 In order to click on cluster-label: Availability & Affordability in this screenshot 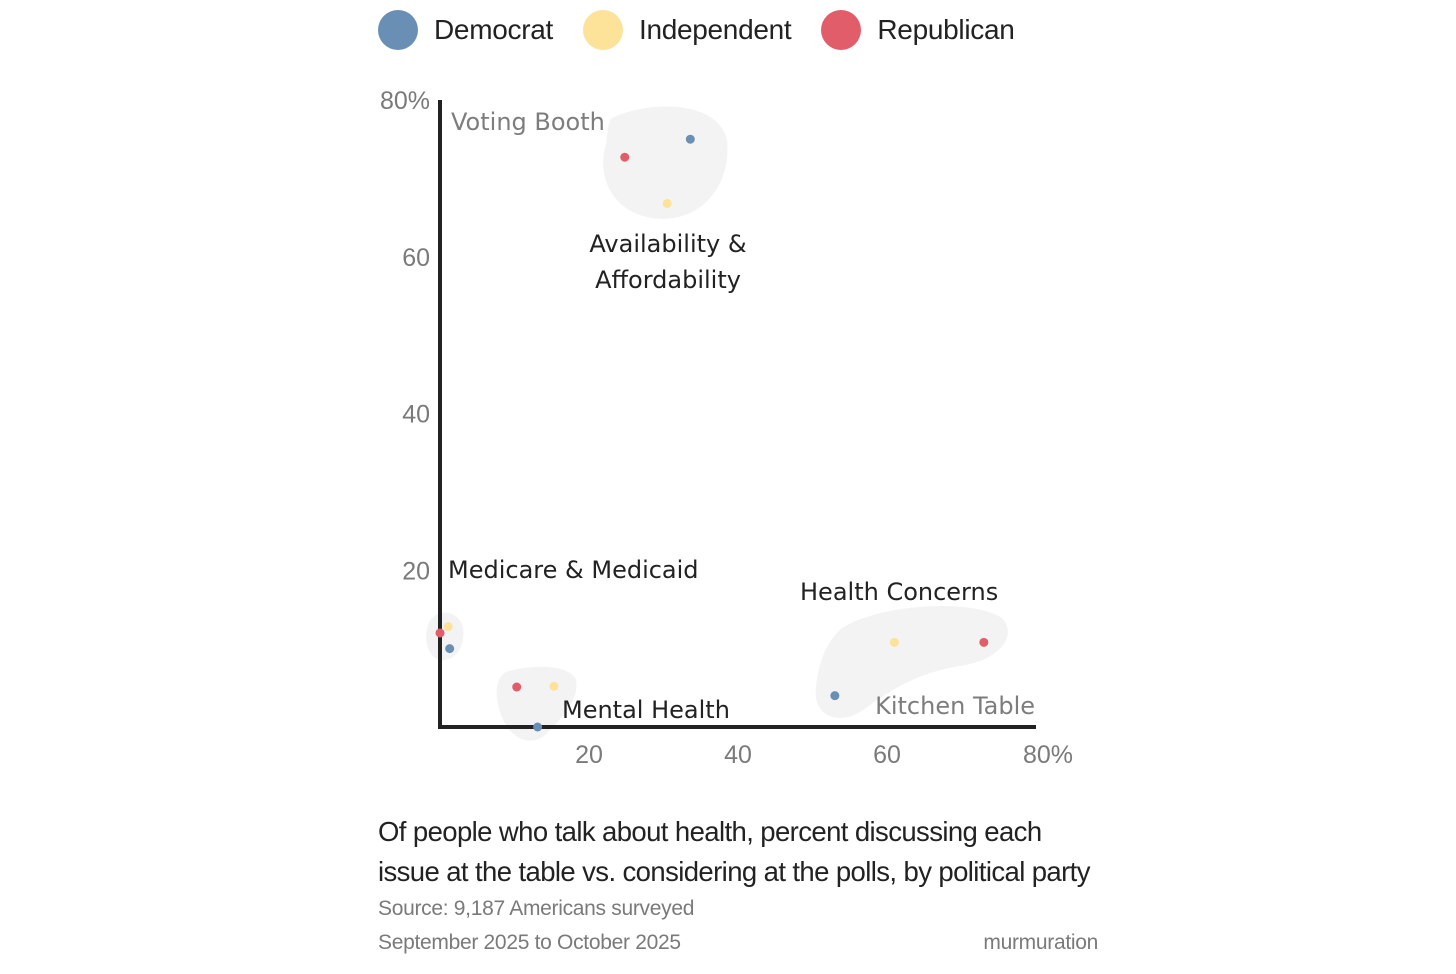, I will do `click(667, 262)`.